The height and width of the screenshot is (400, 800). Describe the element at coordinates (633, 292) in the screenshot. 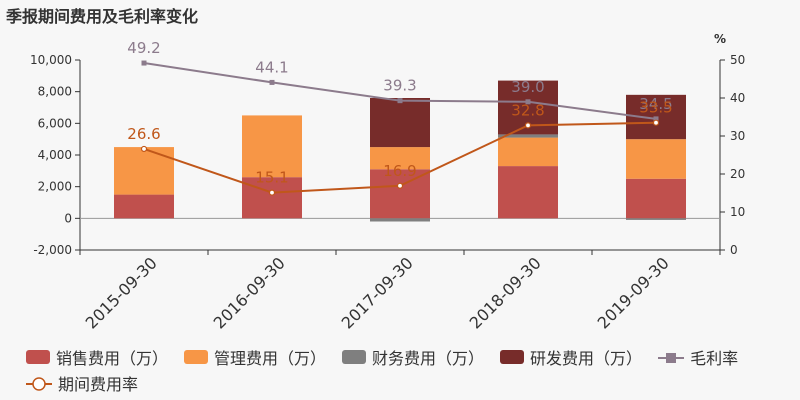

I see `x-tick-label: 2019-09-30` at that location.